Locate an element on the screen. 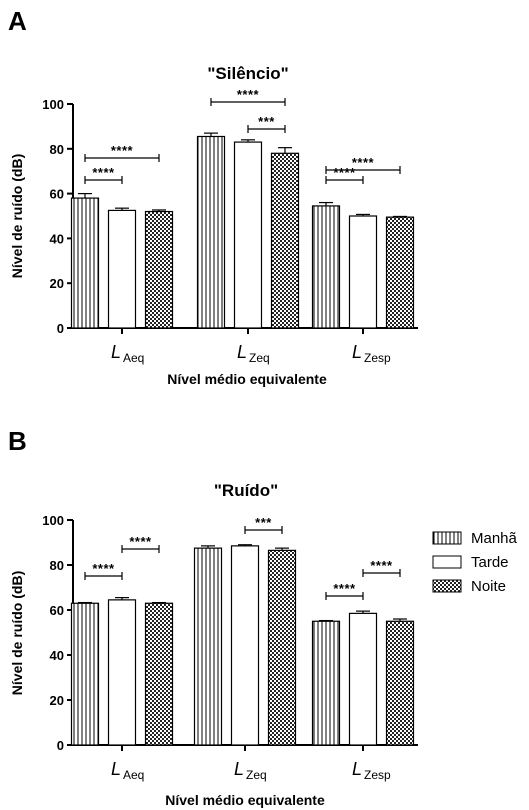  panel-a-ylabel: Nível de ruído (dB) is located at coordinates (17, 216).